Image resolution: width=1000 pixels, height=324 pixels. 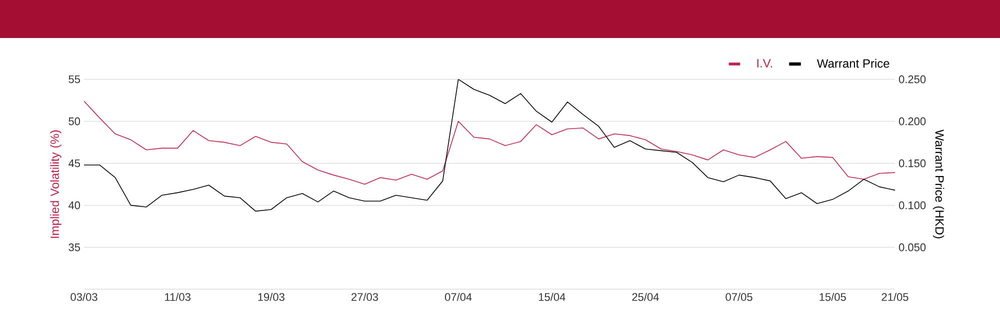 I want to click on x-tick-label: 15/04, so click(x=552, y=296).